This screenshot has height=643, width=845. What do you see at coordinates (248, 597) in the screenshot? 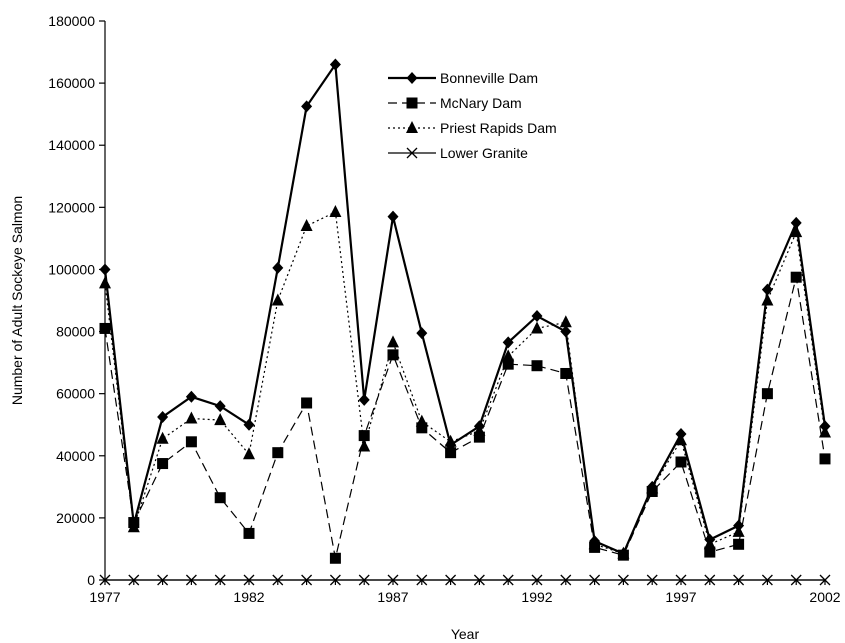
I see `x-tick-label: 1982` at bounding box center [248, 597].